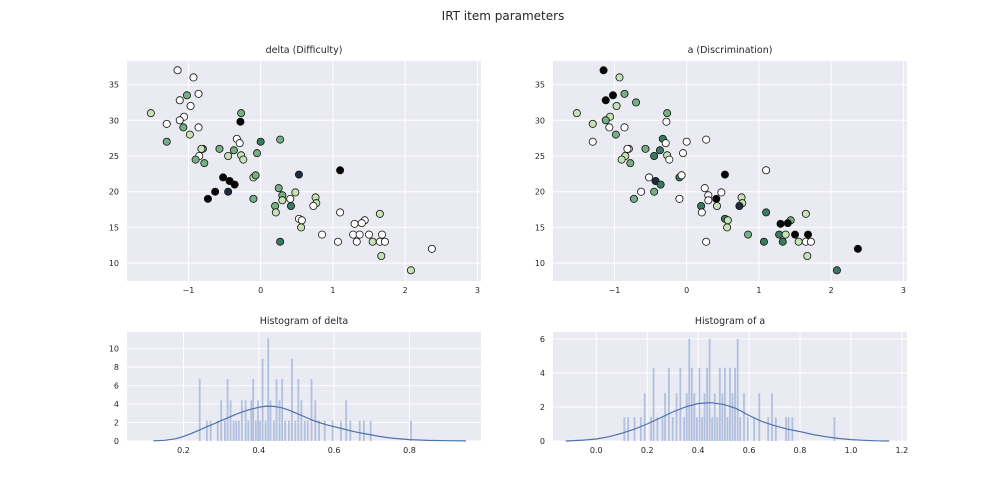 This screenshot has height=504, width=1008. I want to click on y-tick-label: 6, so click(116, 386).